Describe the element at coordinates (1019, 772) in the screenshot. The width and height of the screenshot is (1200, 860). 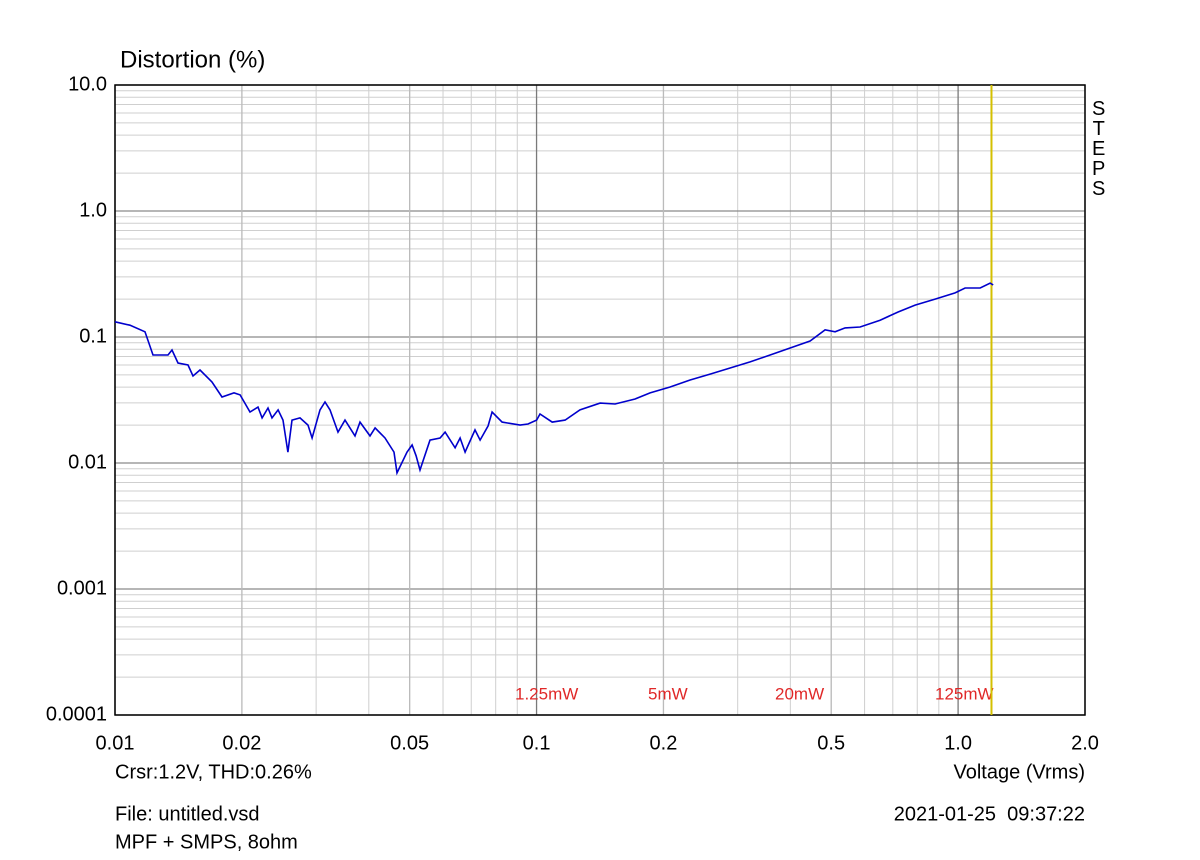
I see `x-axis-label: Voltage (Vrms)` at that location.